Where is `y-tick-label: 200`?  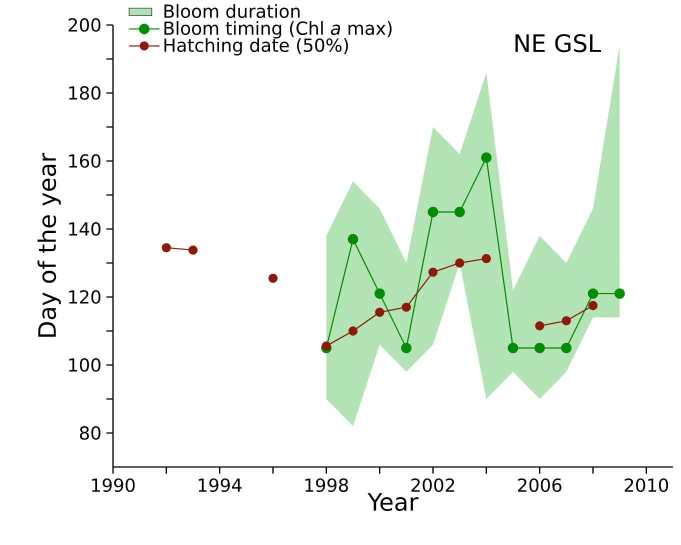 y-tick-label: 200 is located at coordinates (84, 25).